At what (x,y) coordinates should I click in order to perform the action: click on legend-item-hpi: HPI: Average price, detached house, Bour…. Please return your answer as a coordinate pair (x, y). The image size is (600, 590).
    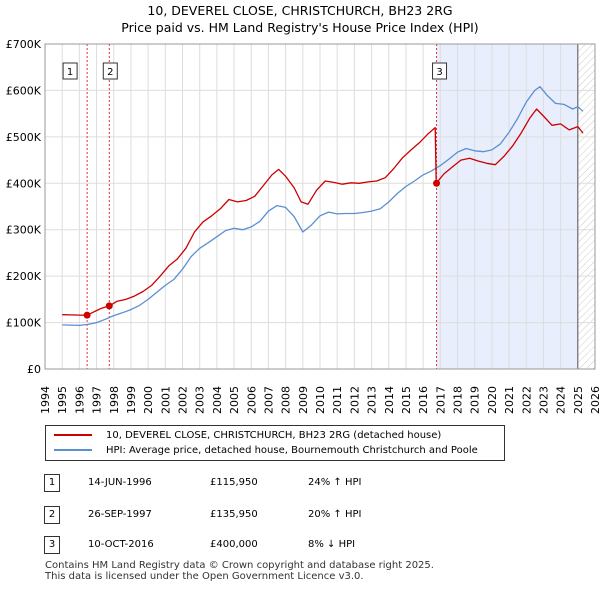
    Looking at the image, I should click on (266, 451).